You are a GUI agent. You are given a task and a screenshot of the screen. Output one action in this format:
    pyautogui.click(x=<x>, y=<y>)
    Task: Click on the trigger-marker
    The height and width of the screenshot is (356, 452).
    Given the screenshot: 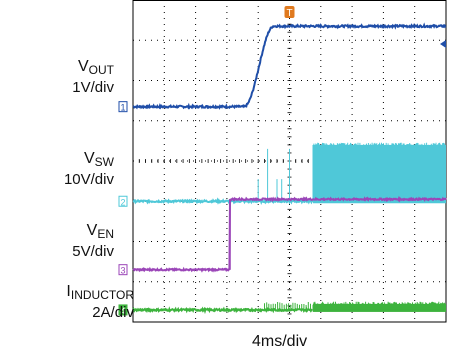 What is the action you would take?
    pyautogui.click(x=289, y=12)
    